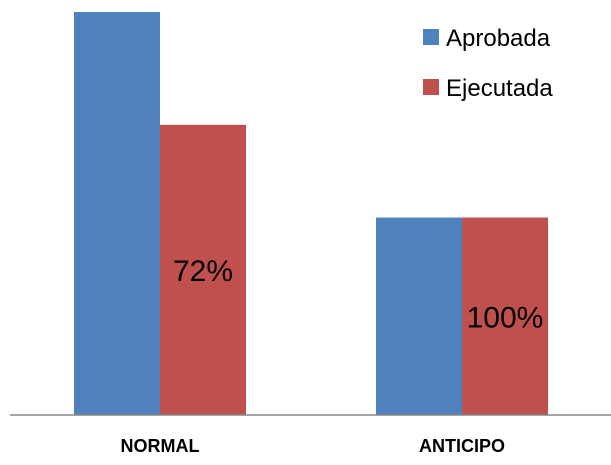 This screenshot has height=465, width=611. What do you see at coordinates (160, 446) in the screenshot?
I see `x-tick-label-normal: NORMAL` at bounding box center [160, 446].